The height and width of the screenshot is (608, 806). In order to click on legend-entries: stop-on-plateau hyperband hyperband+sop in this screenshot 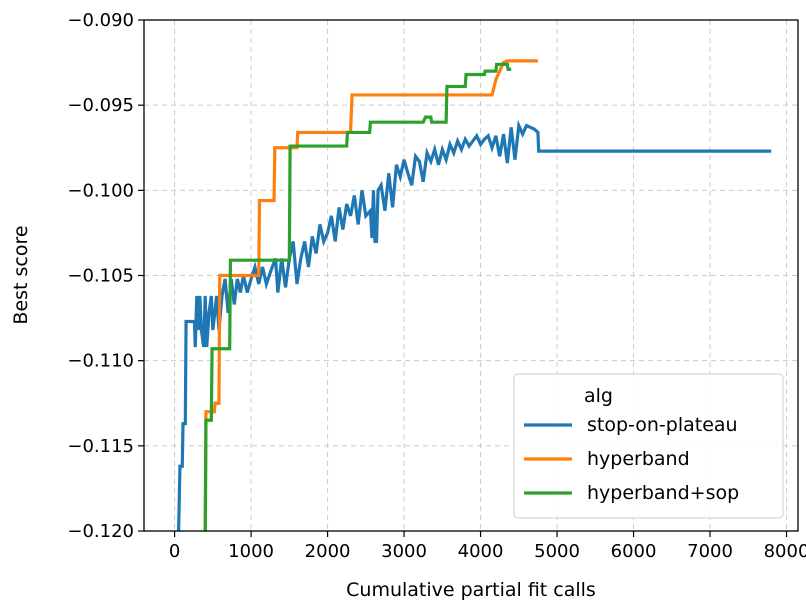, I will do `click(631, 459)`.